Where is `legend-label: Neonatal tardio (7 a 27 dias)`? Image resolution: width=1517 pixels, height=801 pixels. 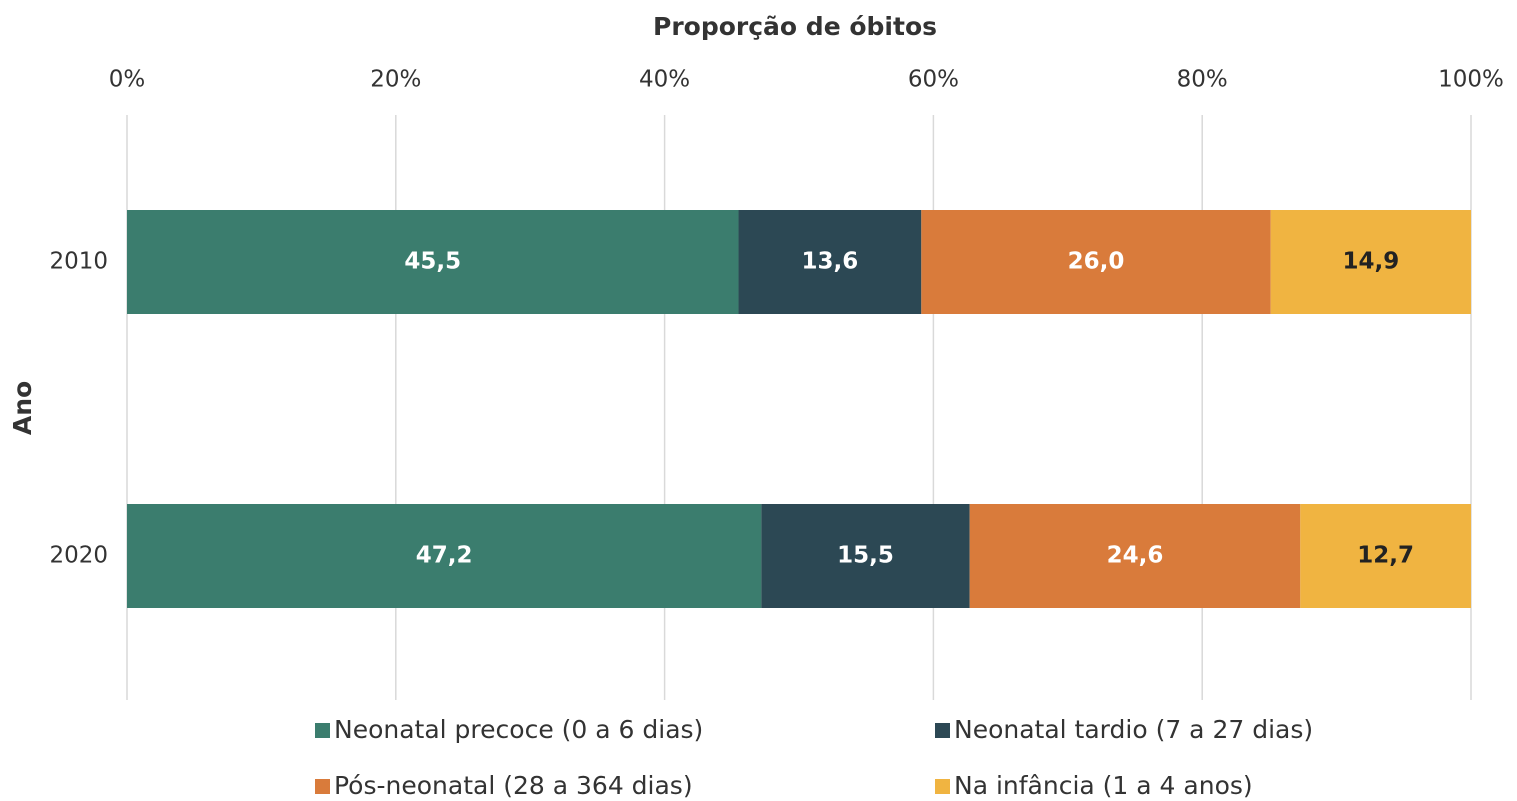
legend-label: Neonatal tardio (7 a 27 dias) is located at coordinates (1133, 729).